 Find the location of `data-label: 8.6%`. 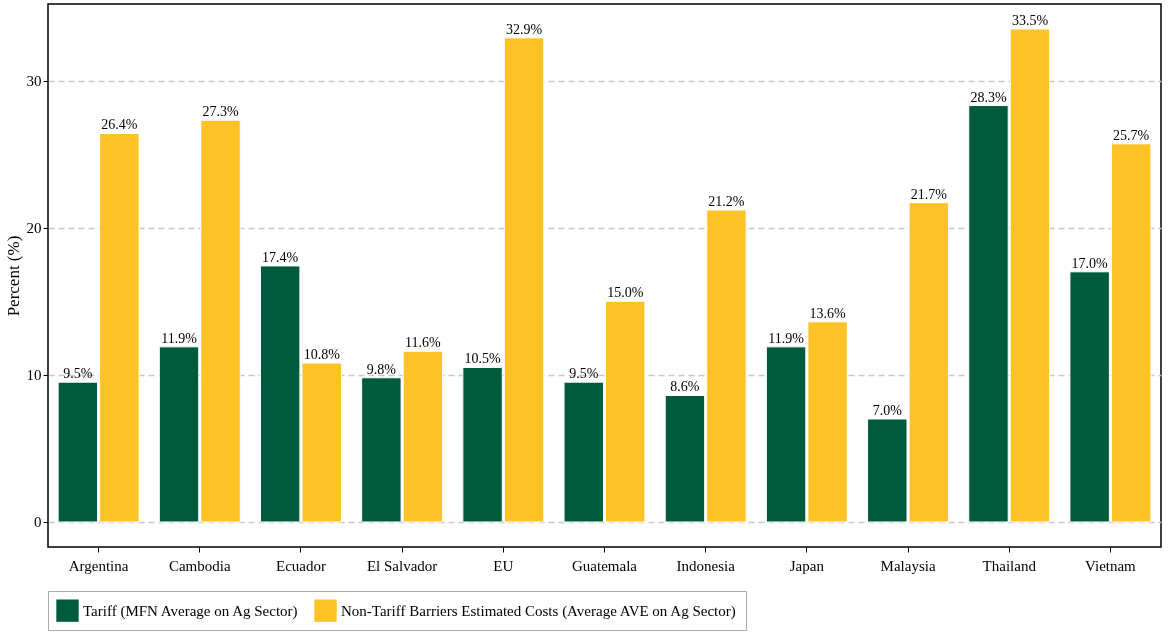

data-label: 8.6% is located at coordinates (685, 387).